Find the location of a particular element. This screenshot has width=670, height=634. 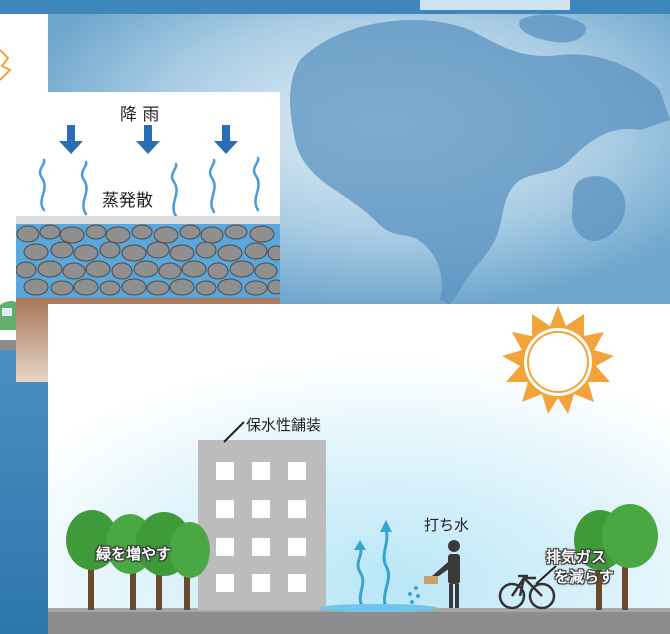

evaporation-label: 蒸発散 is located at coordinates (127, 201).